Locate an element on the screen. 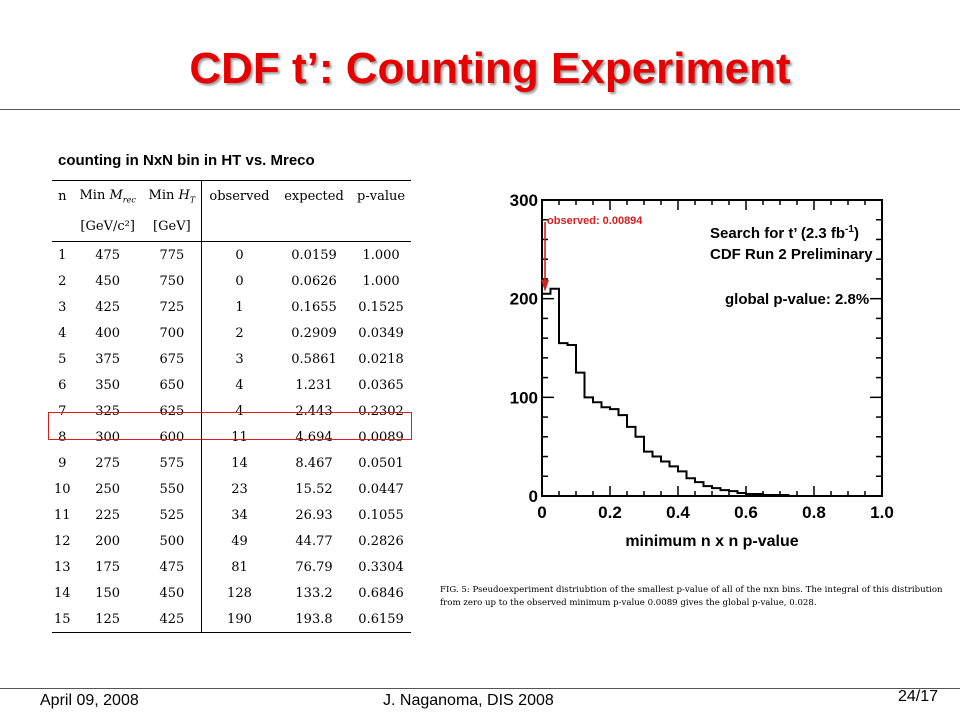  header-ht-unit: [GeV] is located at coordinates (172, 226).